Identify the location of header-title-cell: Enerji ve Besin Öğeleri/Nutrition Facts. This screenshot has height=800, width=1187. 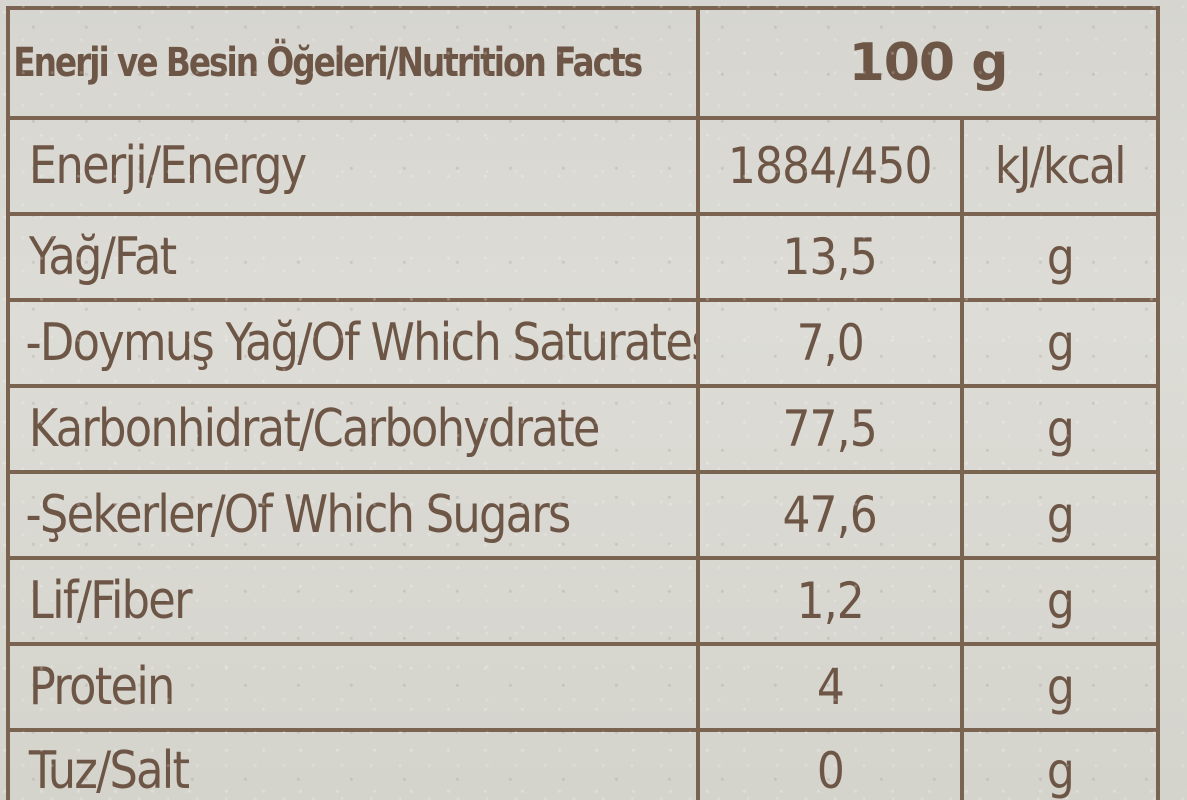
(353, 63).